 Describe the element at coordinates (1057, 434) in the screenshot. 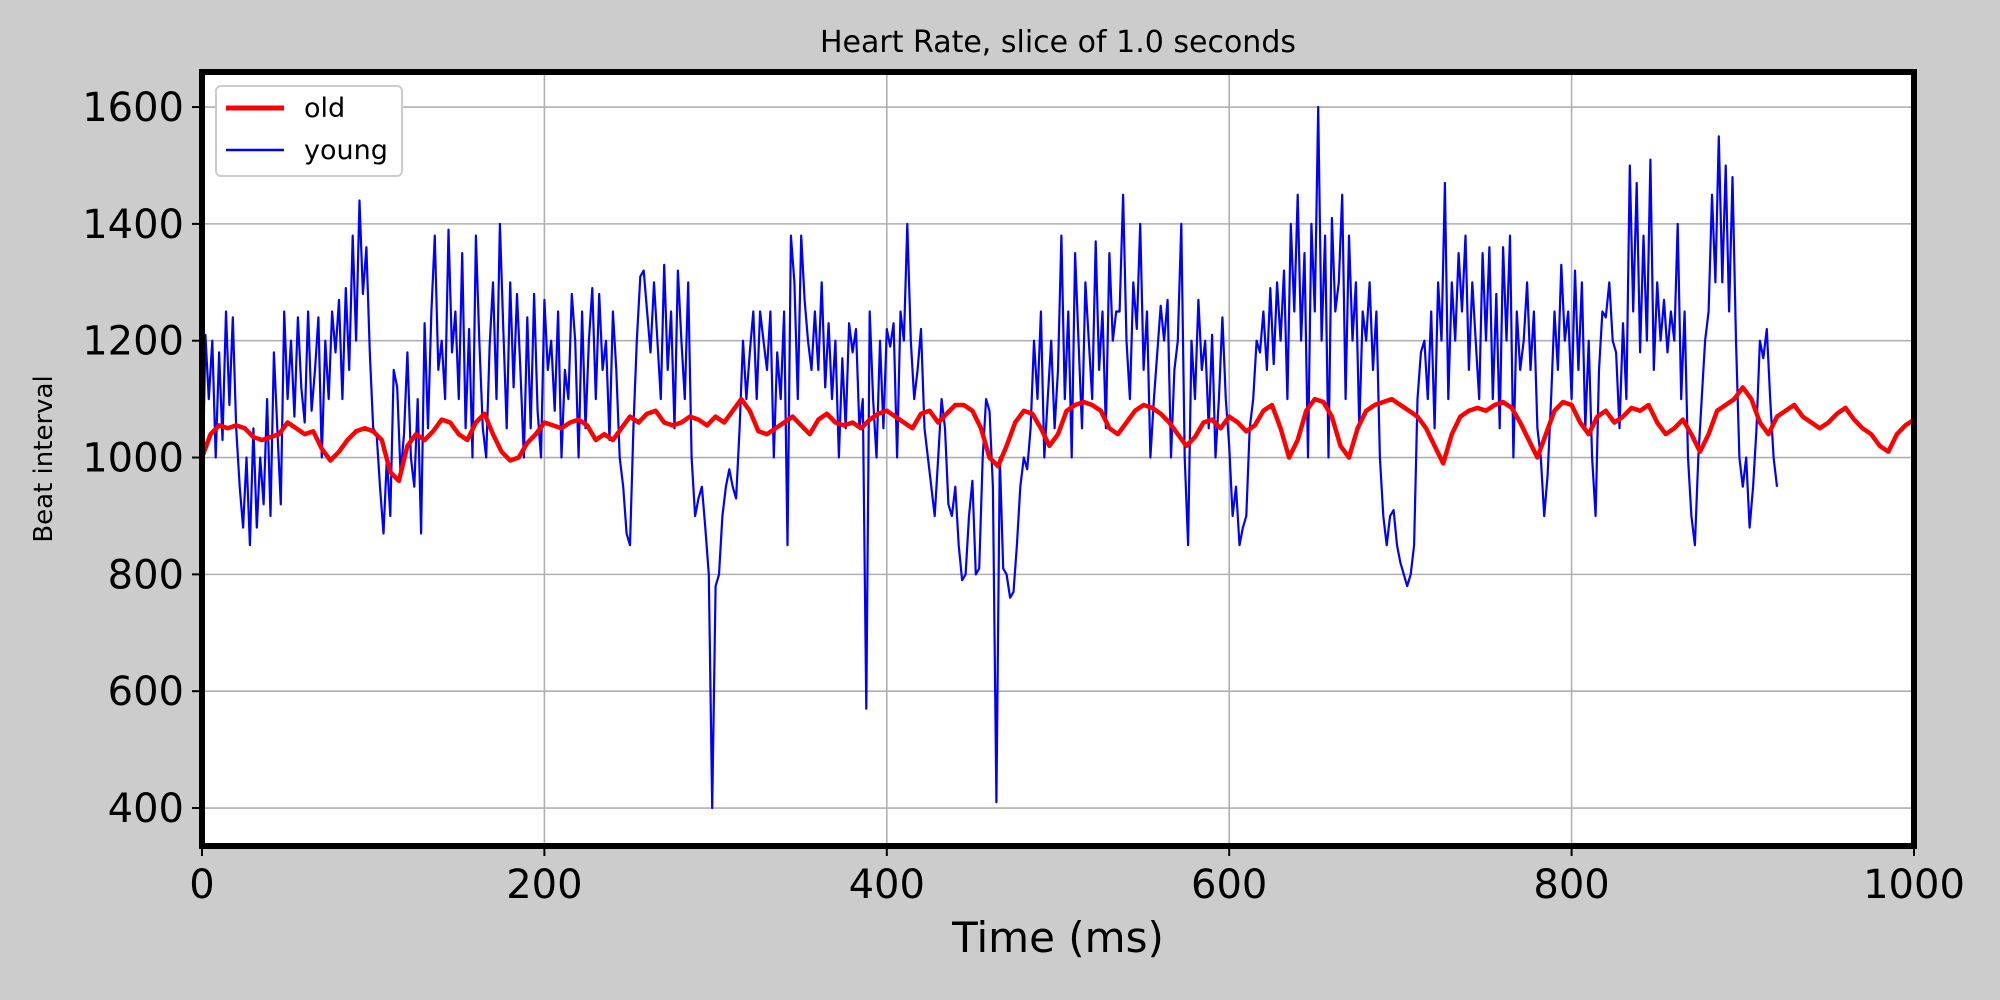

I see `series-line-old` at that location.